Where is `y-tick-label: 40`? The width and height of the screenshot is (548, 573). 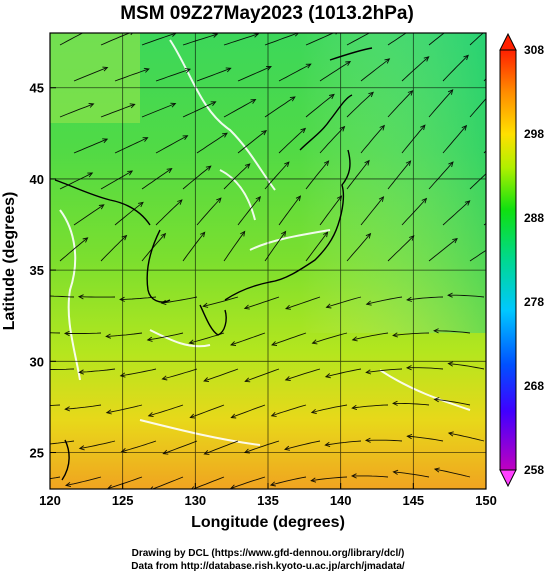
y-tick-label: 40 is located at coordinates (37, 179).